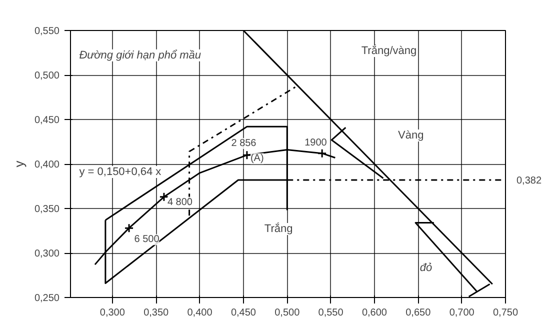 This screenshot has height=323, width=553. Describe the element at coordinates (331, 313) in the screenshot. I see `x-tick-label: 0,550` at that location.